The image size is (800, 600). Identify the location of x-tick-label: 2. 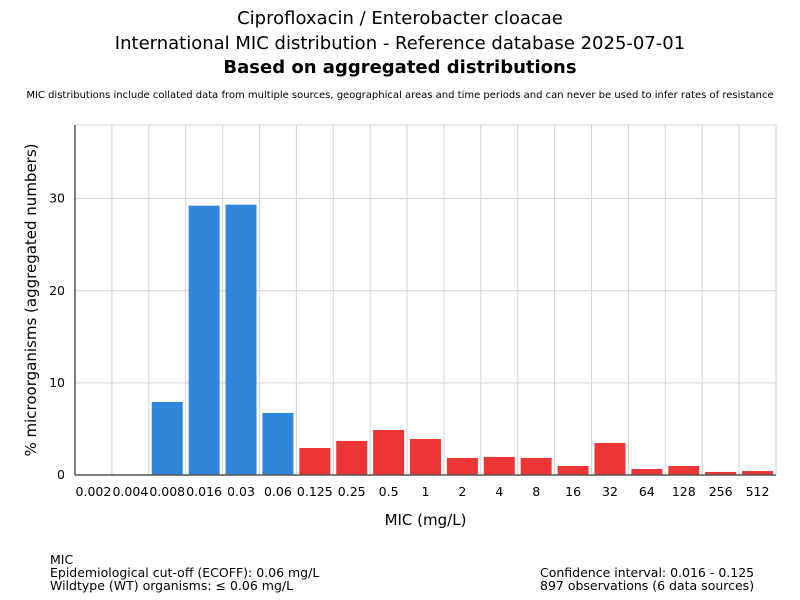
(462, 491).